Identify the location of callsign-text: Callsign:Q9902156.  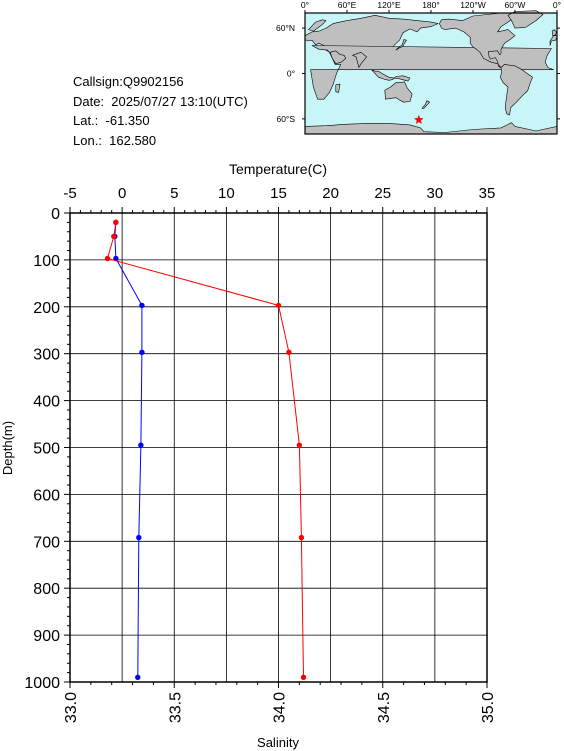
(128, 81).